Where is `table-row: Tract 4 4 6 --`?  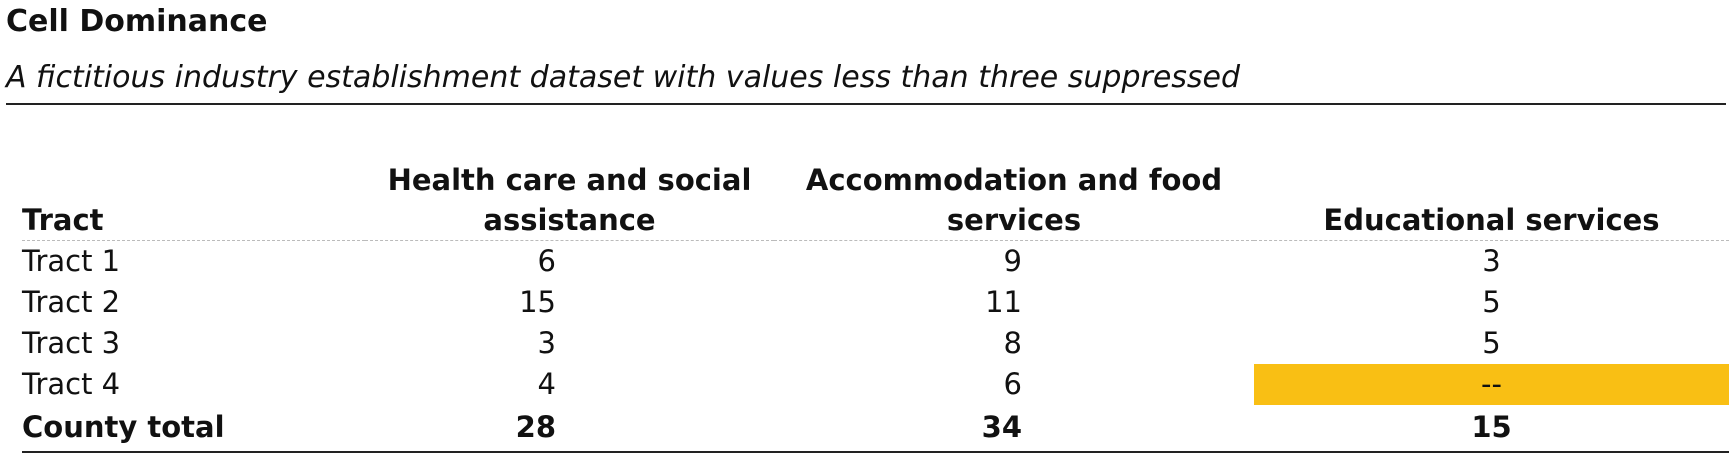 table-row: Tract 4 4 6 -- is located at coordinates (875, 384).